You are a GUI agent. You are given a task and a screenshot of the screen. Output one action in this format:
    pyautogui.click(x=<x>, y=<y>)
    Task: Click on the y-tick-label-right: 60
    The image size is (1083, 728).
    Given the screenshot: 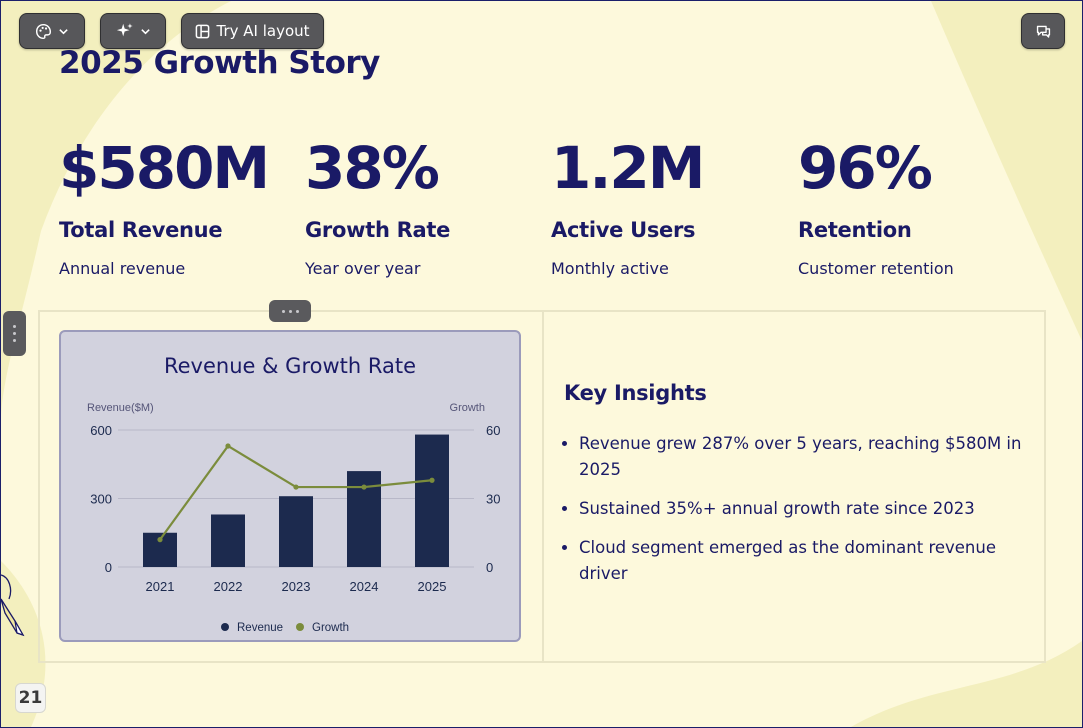 What is the action you would take?
    pyautogui.click(x=493, y=430)
    